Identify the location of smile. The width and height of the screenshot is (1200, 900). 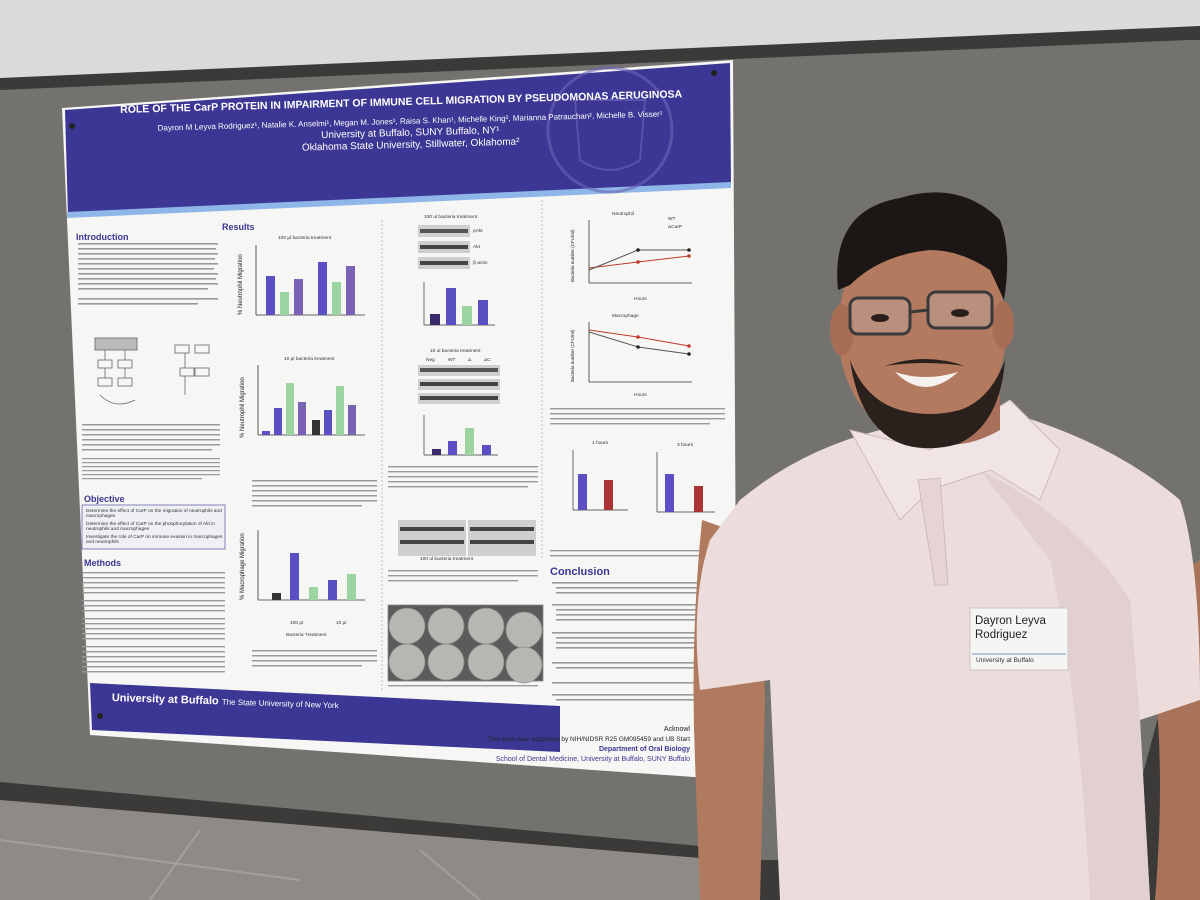
(926, 379).